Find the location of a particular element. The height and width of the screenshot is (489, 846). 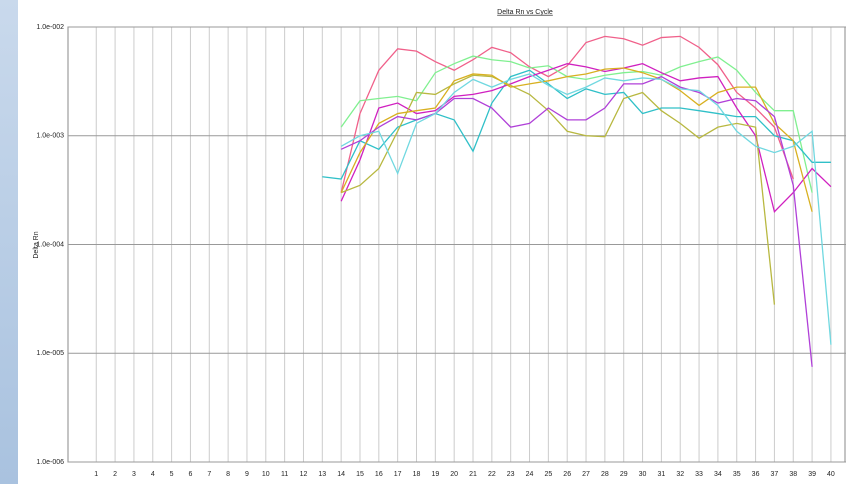

x-tick-label: 9 is located at coordinates (247, 474).